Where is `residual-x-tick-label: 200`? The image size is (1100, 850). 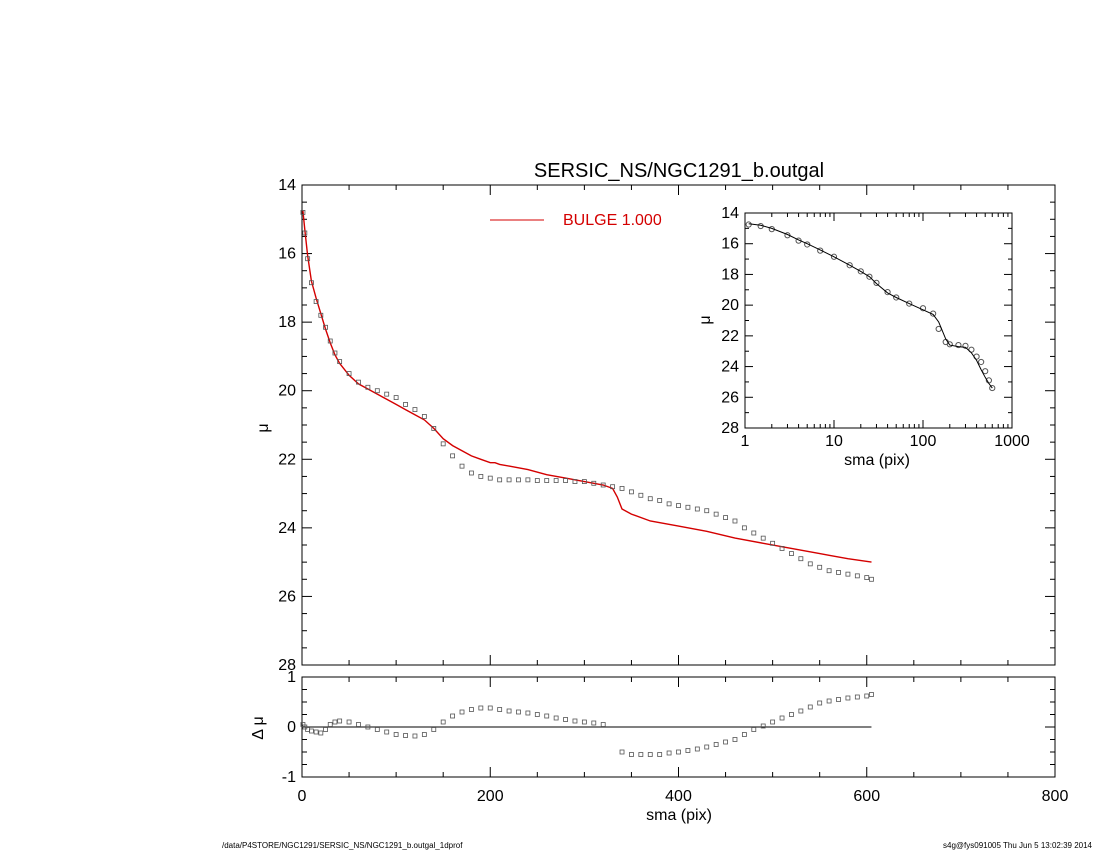
residual-x-tick-label: 200 is located at coordinates (490, 796).